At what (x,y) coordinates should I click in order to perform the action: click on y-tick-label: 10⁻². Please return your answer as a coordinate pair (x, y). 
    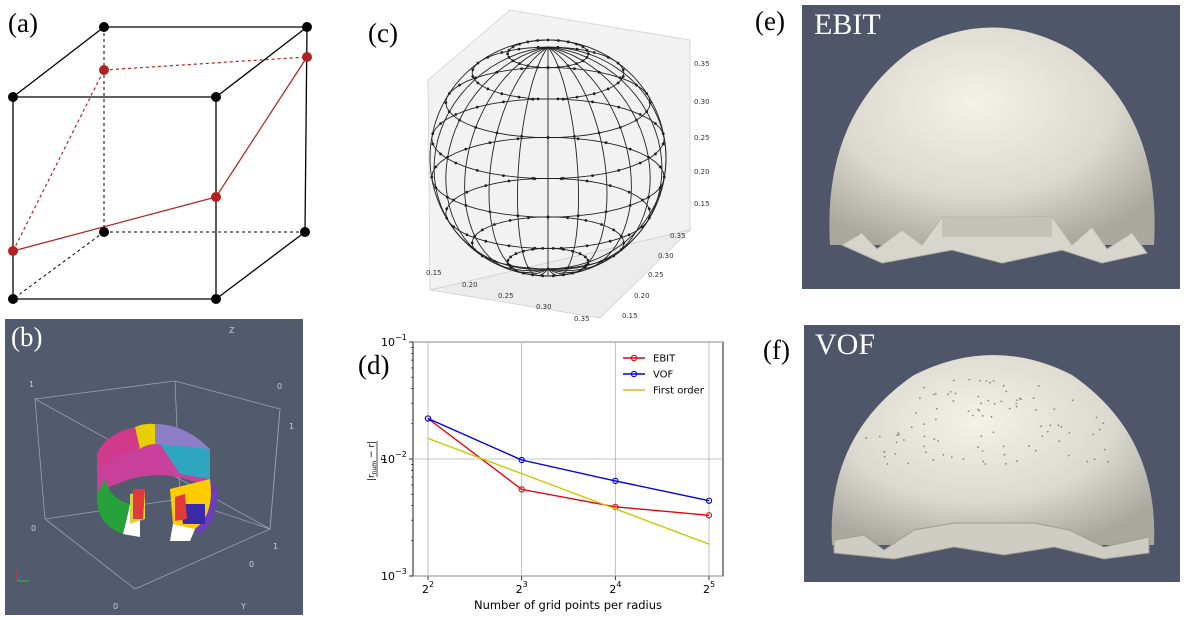
    Looking at the image, I should click on (394, 458).